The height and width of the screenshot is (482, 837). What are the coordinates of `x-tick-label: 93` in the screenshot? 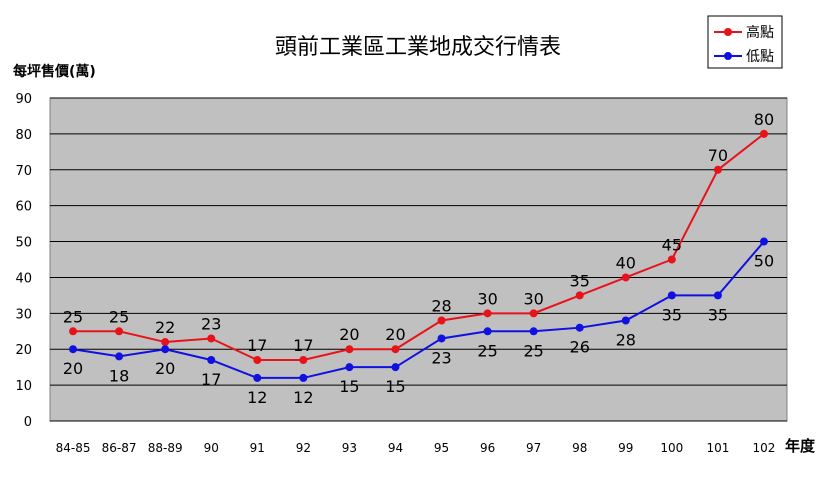 It's located at (349, 448).